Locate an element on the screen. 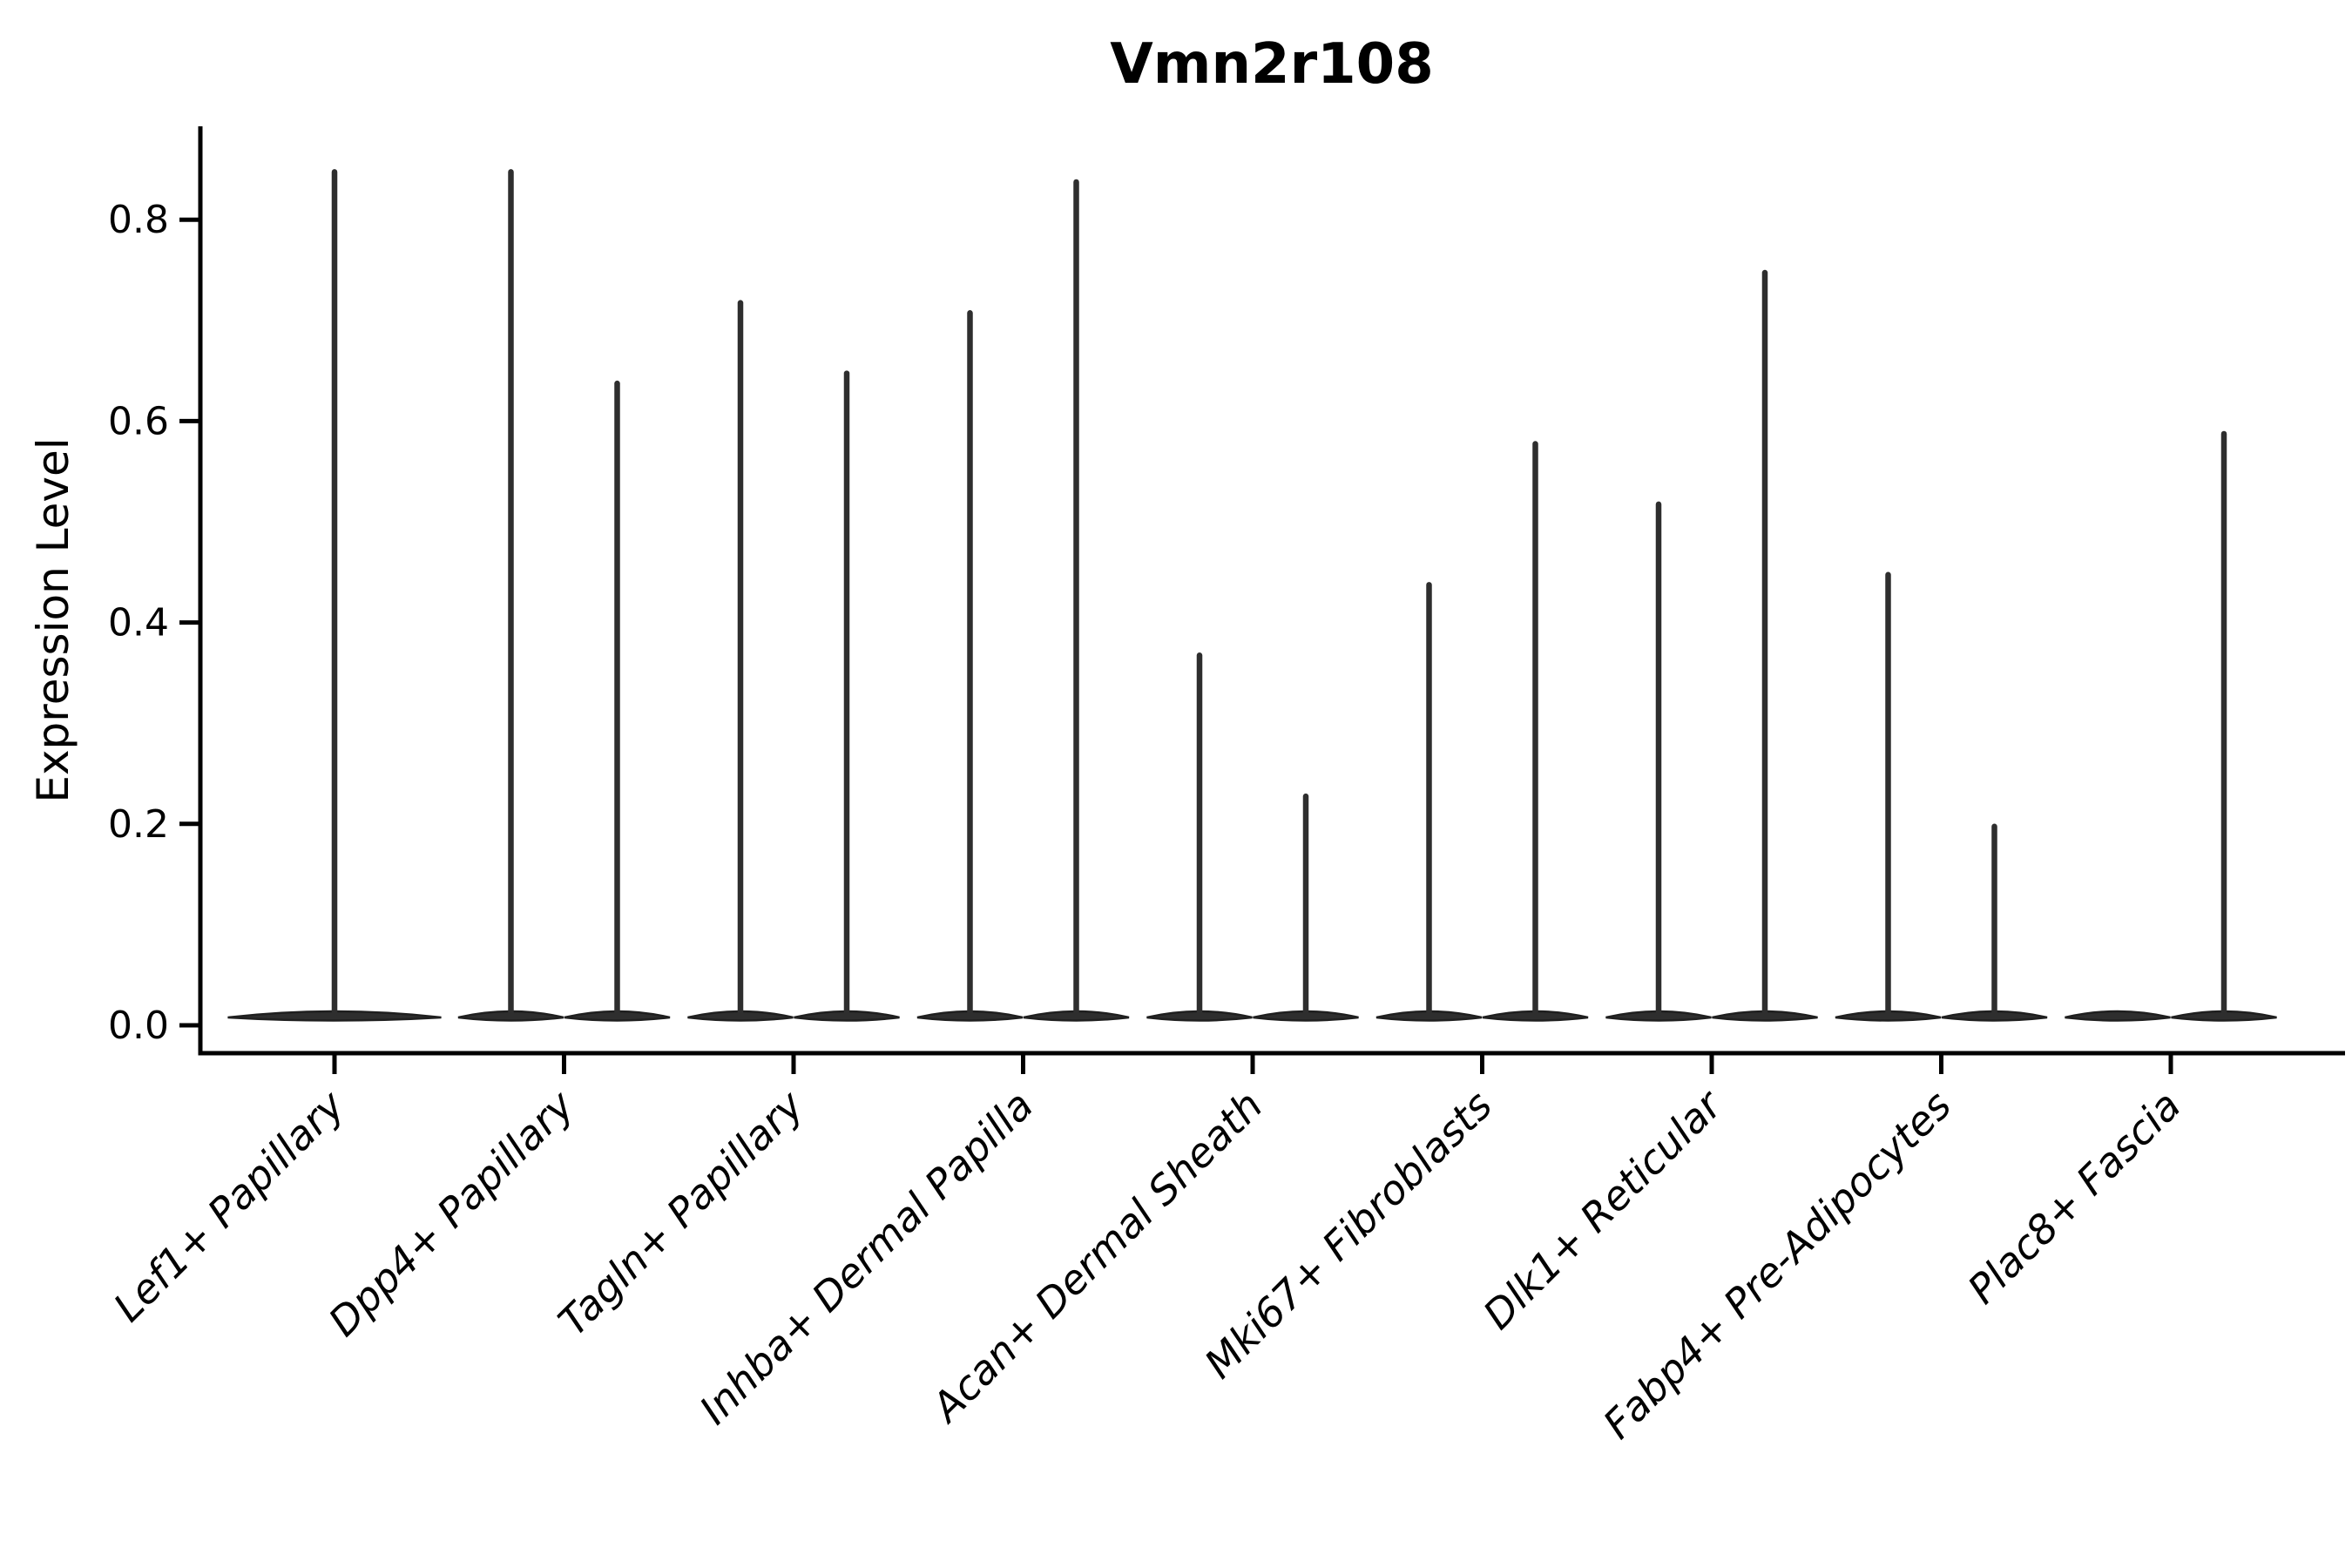 Image resolution: width=2352 pixels, height=1568 pixels. x-category-label: Dlk1+ Reticular is located at coordinates (1604, 1208).